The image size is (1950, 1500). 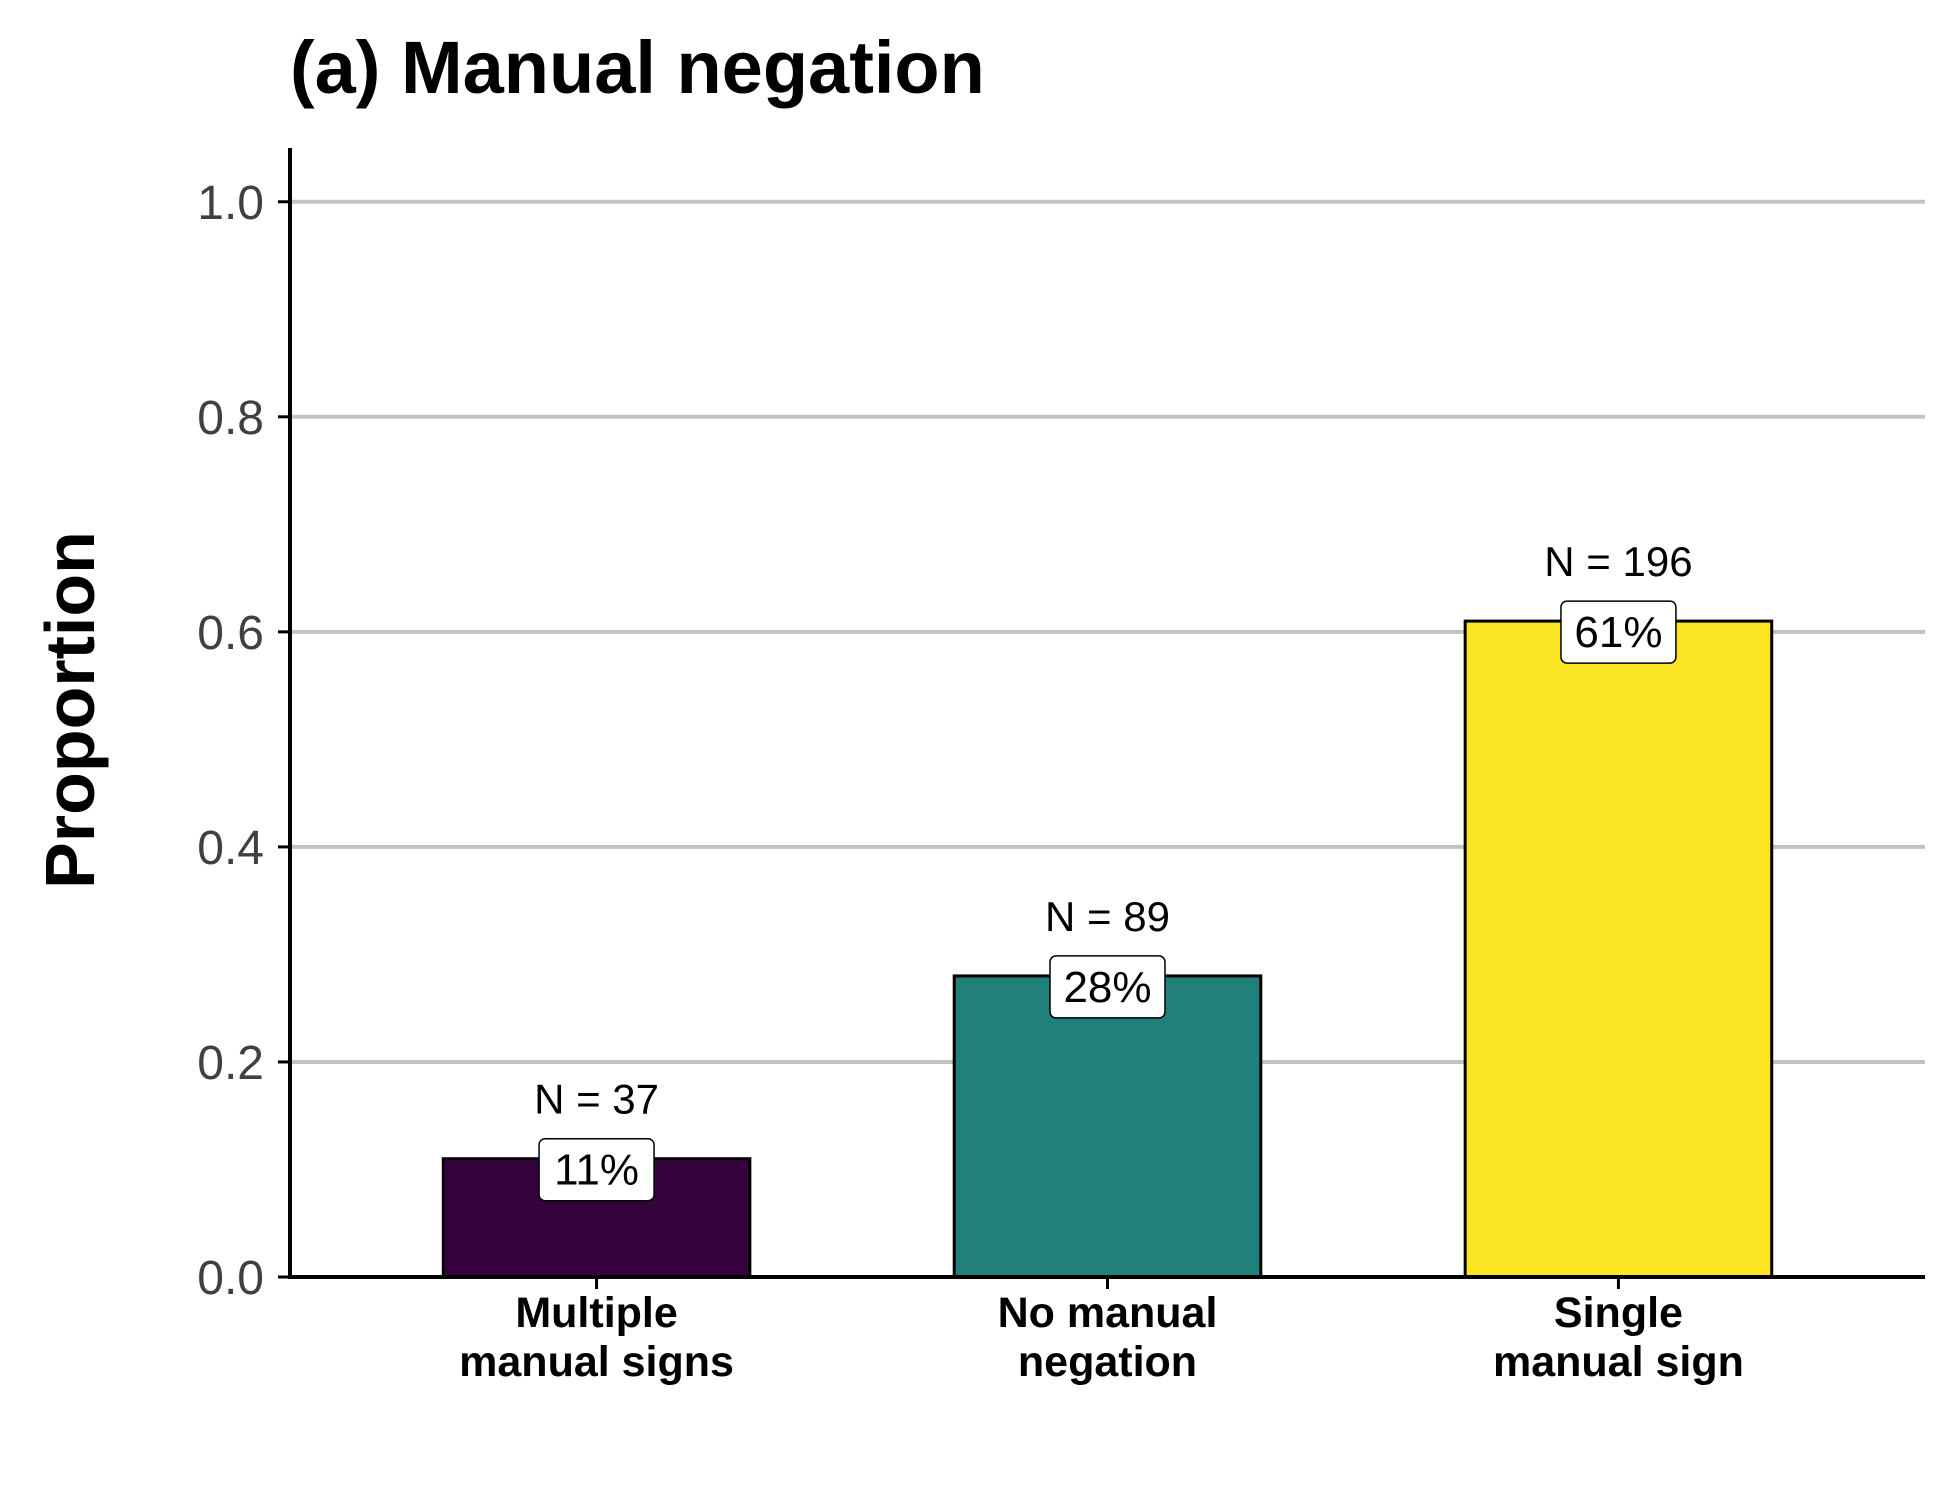 I want to click on percent-label: 11%, so click(x=596, y=1170).